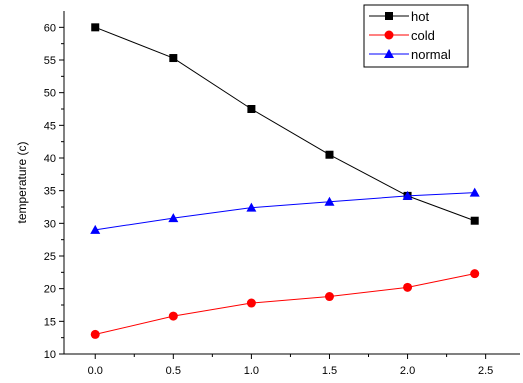 The image size is (523, 383). What do you see at coordinates (420, 16) in the screenshot?
I see `legend-label-hot: hot` at bounding box center [420, 16].